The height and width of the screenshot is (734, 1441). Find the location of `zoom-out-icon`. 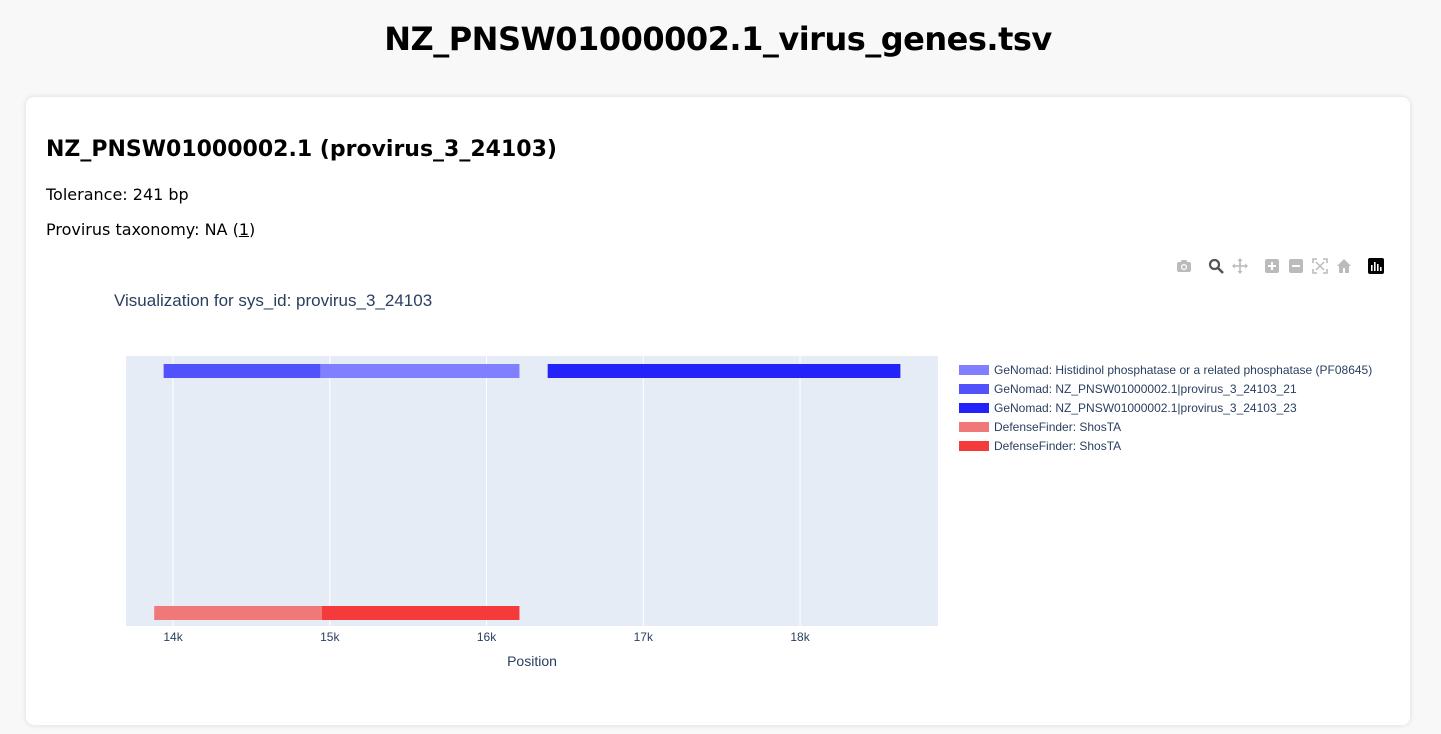

zoom-out-icon is located at coordinates (1296, 266).